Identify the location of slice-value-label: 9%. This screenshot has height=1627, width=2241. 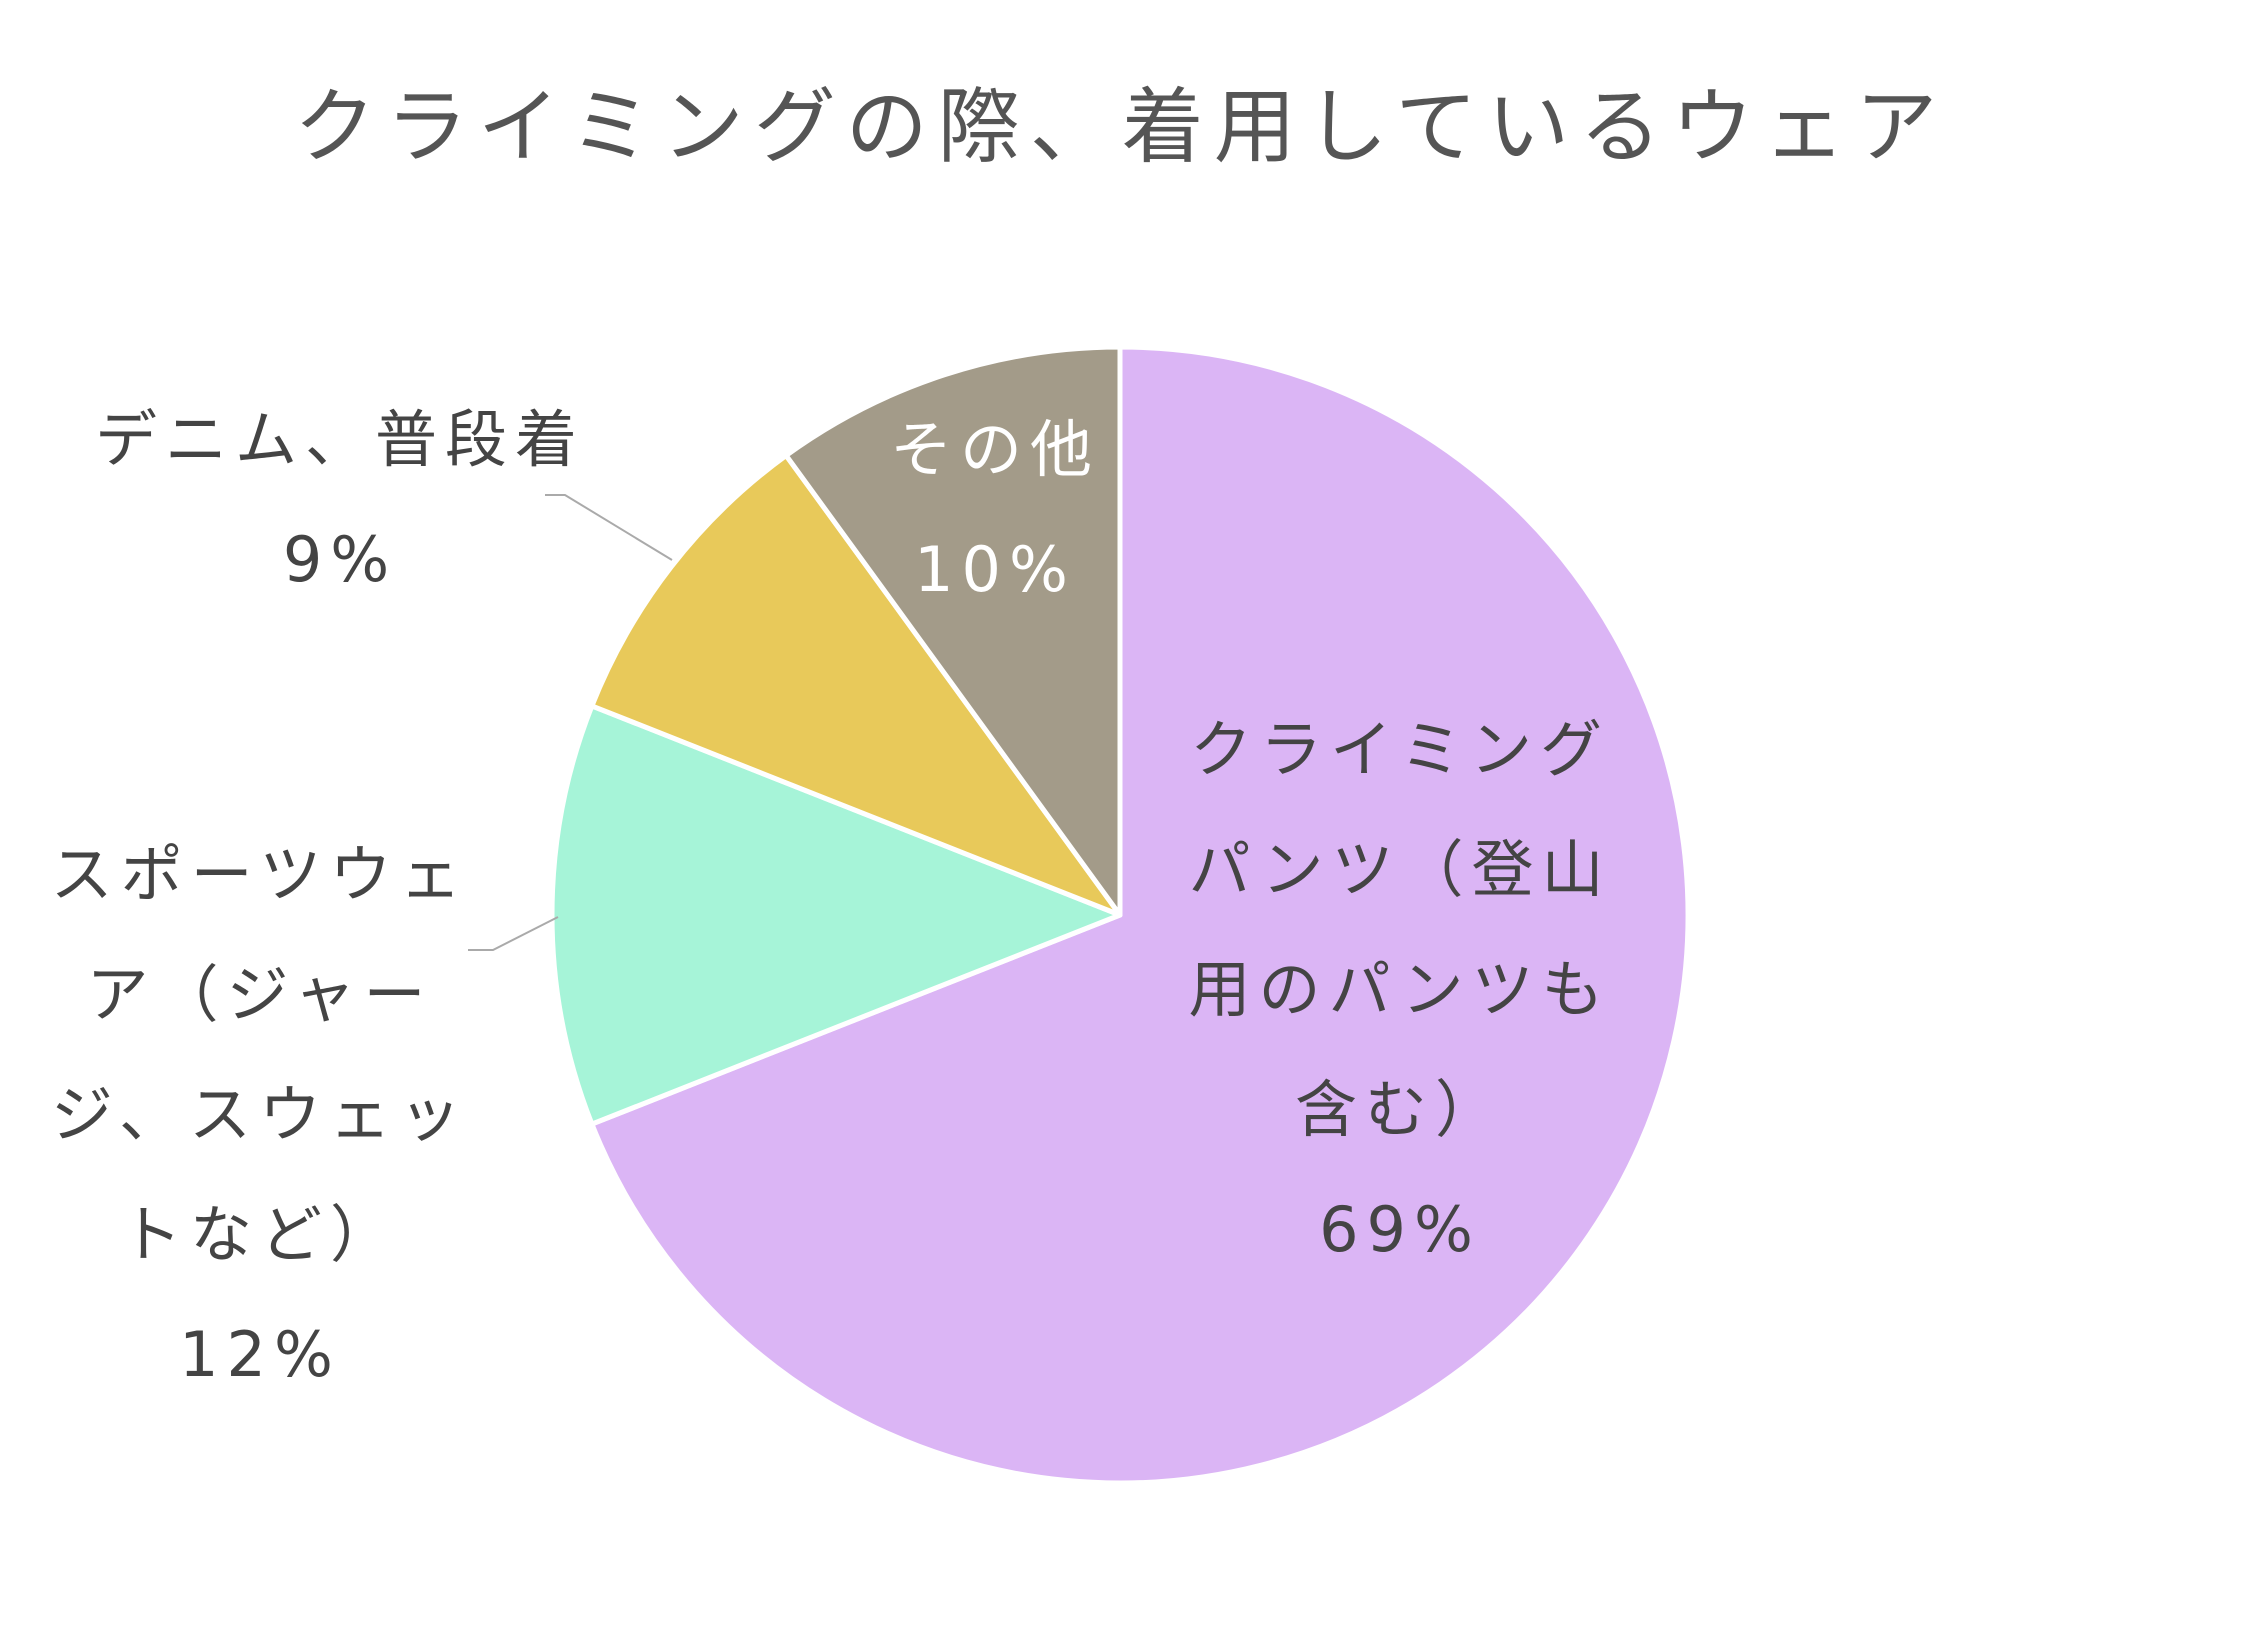
(340, 559).